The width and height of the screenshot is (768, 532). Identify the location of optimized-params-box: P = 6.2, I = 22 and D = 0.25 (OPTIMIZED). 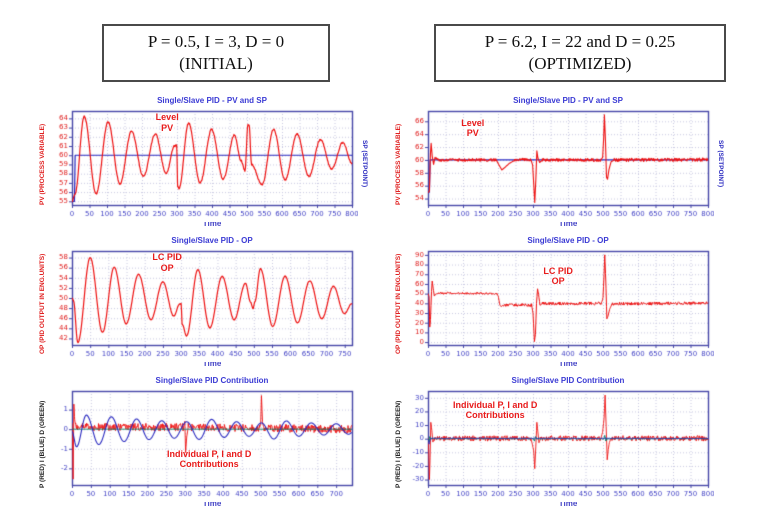
(580, 53).